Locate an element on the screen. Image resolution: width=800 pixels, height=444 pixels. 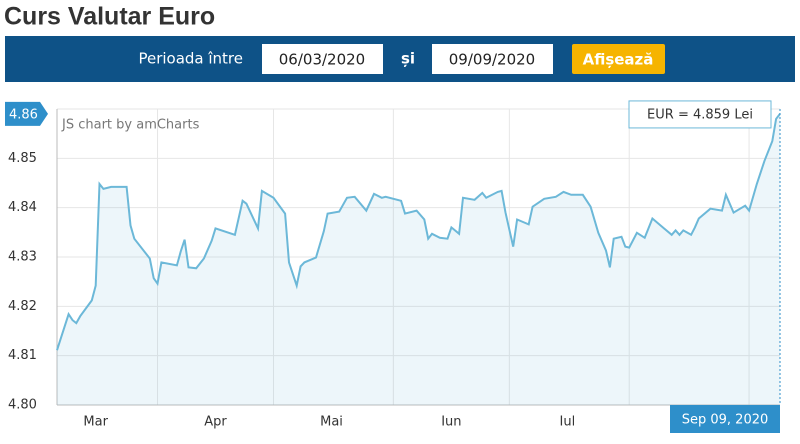
show-button is located at coordinates (618, 59).